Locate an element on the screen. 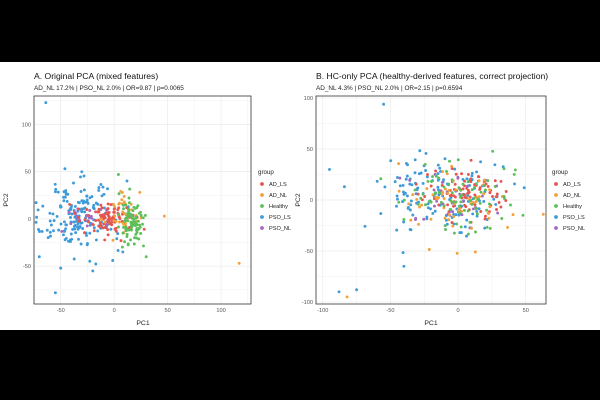 The height and width of the screenshot is (400, 600). legend-label-healthy: Healthy is located at coordinates (278, 207).